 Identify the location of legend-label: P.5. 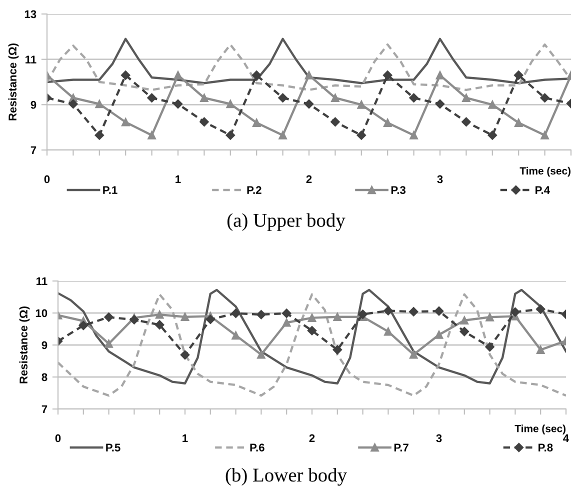
(113, 448).